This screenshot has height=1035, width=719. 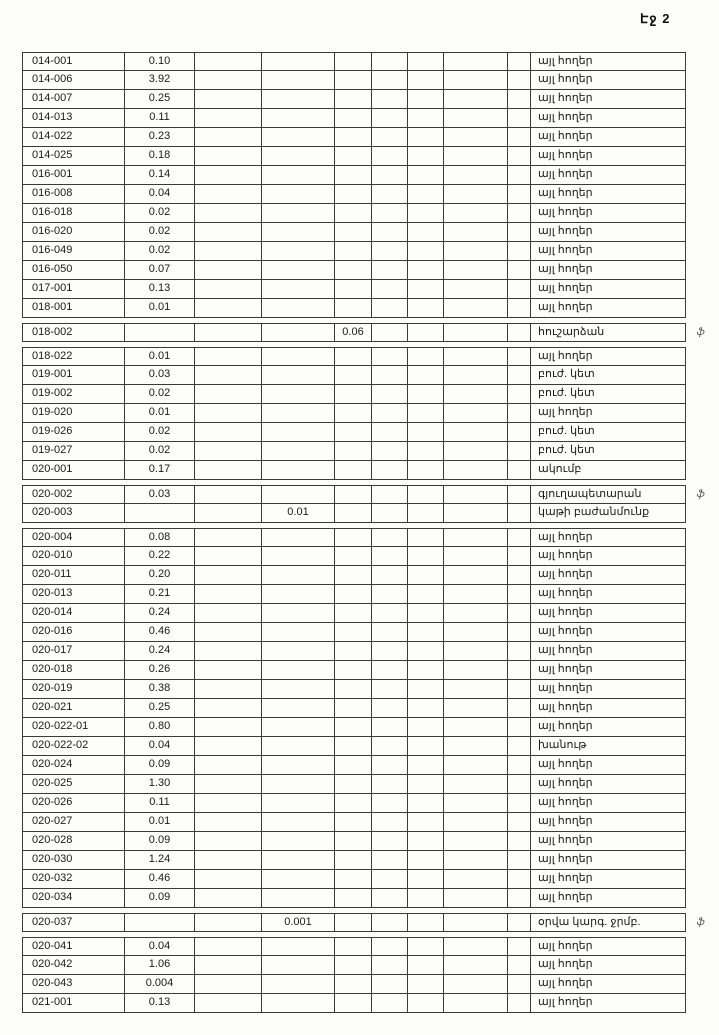 I want to click on table-row: 020-018 0.26 այլ հողեր, so click(x=354, y=670).